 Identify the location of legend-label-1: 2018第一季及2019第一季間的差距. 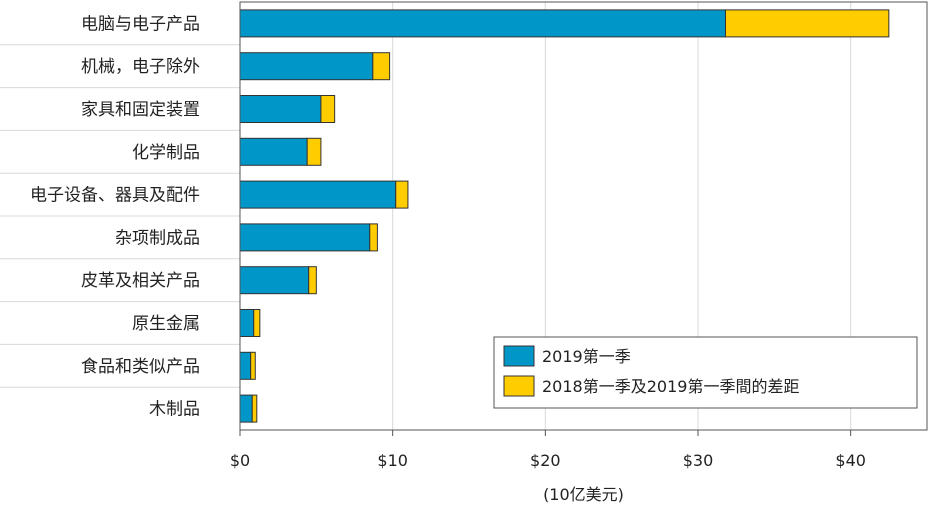
(670, 386).